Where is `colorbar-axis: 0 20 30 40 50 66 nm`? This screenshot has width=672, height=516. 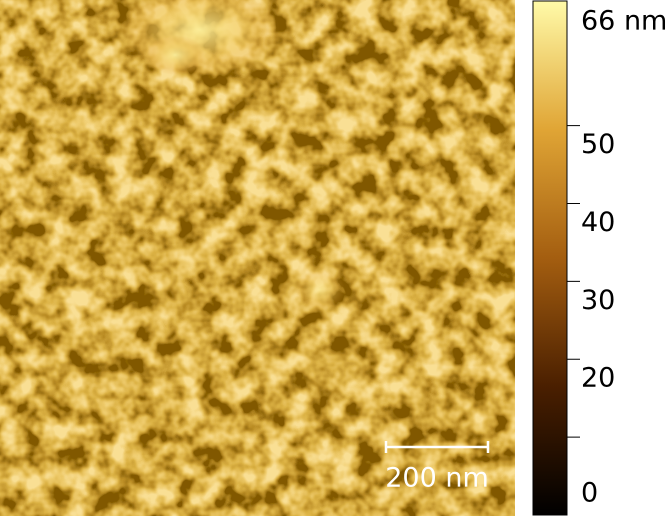
colorbar-axis: 0 20 30 40 50 66 nm is located at coordinates (617, 257).